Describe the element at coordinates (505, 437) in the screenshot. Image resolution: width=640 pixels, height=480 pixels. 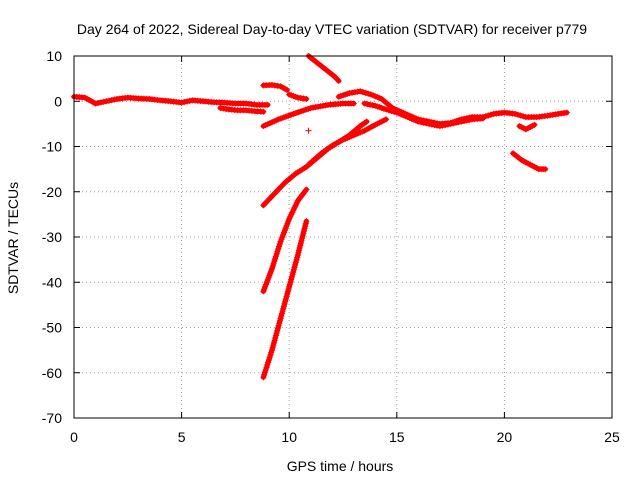
I see `x-tick-label: 20` at that location.